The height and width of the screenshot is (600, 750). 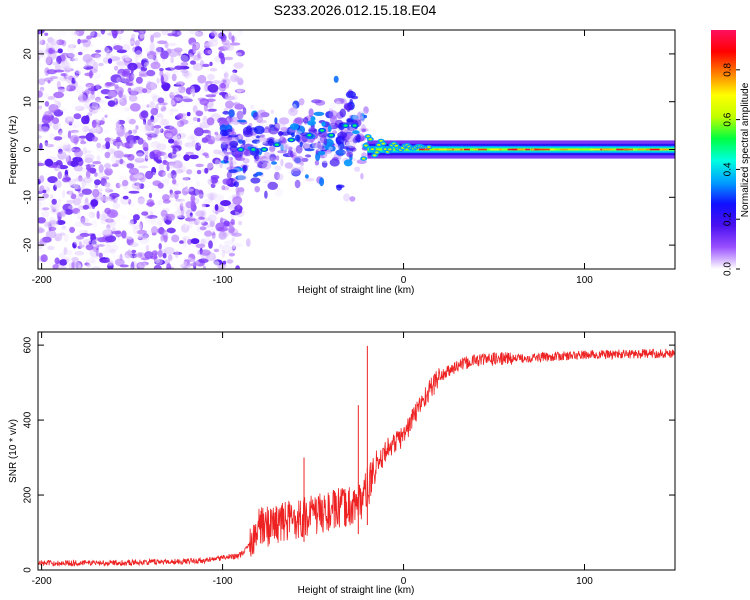 What do you see at coordinates (28, 102) in the screenshot?
I see `y-tick-label: 10` at bounding box center [28, 102].